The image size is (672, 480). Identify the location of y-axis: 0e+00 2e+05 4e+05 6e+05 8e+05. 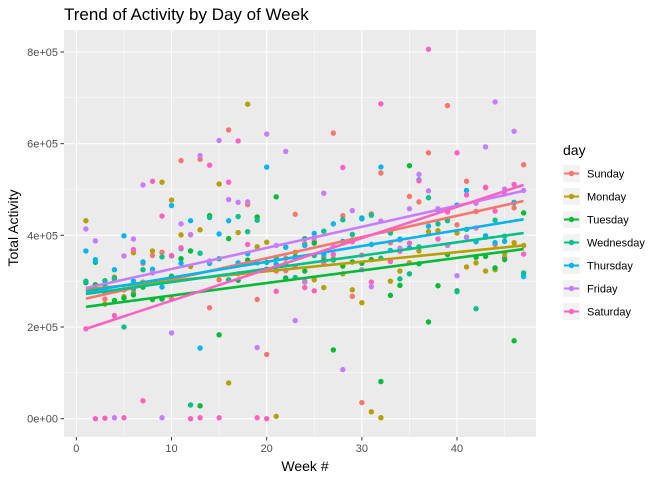
(45, 236).